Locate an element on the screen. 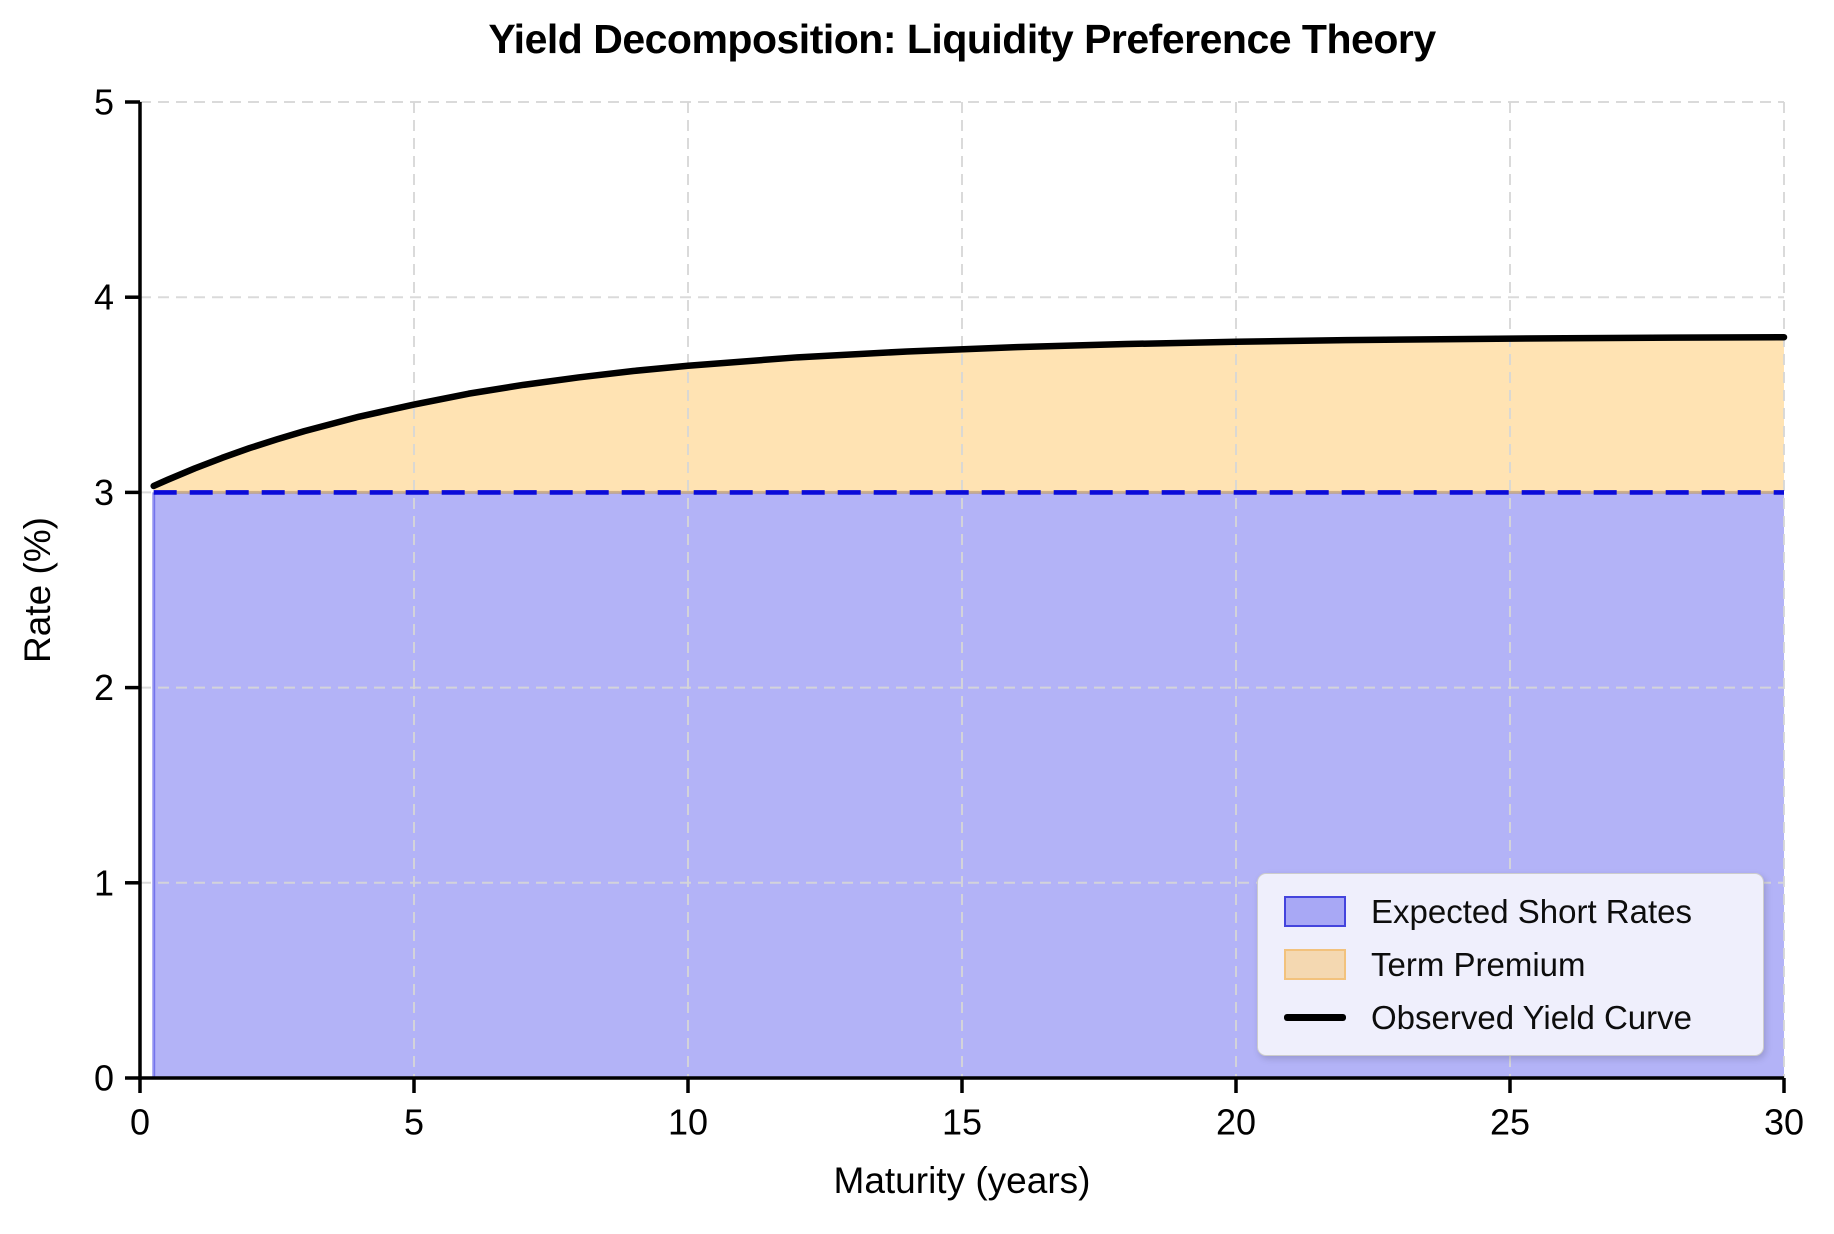  y-tick-label-2: 2 is located at coordinates (104, 687).